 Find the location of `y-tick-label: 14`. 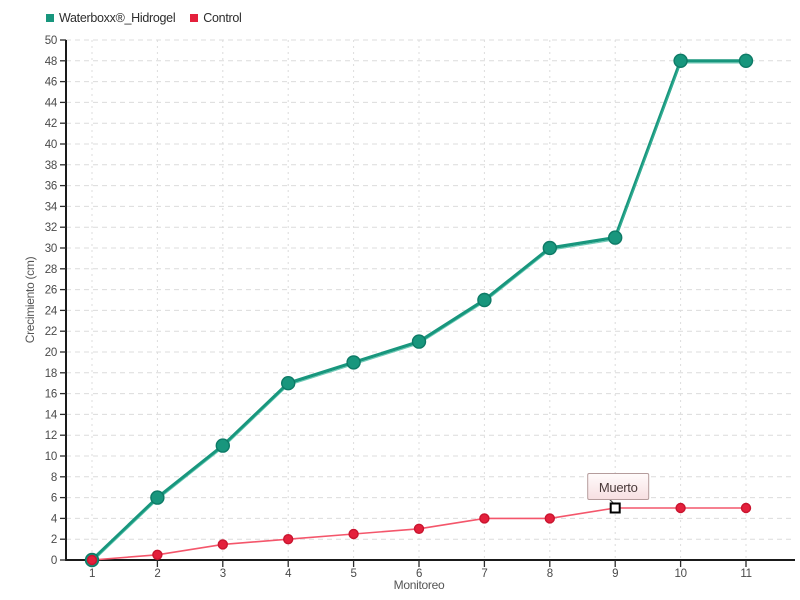

y-tick-label: 14 is located at coordinates (51, 415).